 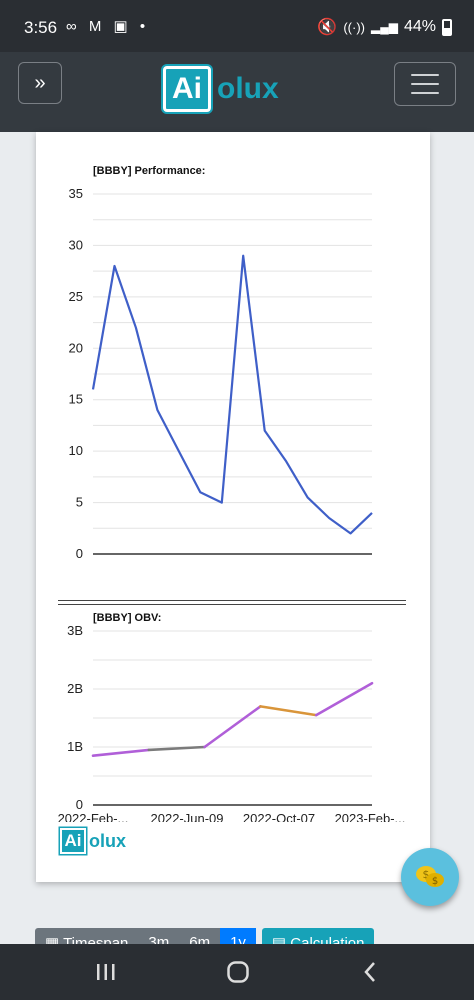 What do you see at coordinates (327, 27) in the screenshot?
I see `mute-icon: 🔇` at bounding box center [327, 27].